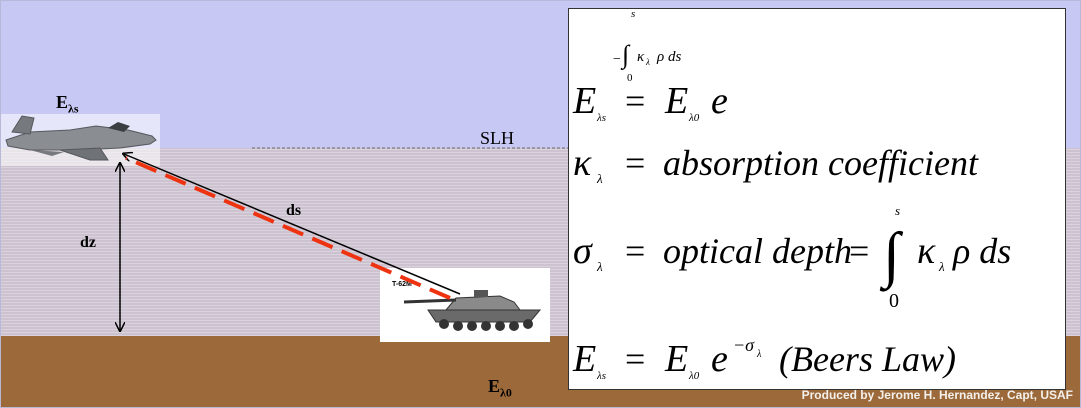 This screenshot has height=408, width=1081. I want to click on e-lambda-0-label: Eλ0, so click(500, 388).